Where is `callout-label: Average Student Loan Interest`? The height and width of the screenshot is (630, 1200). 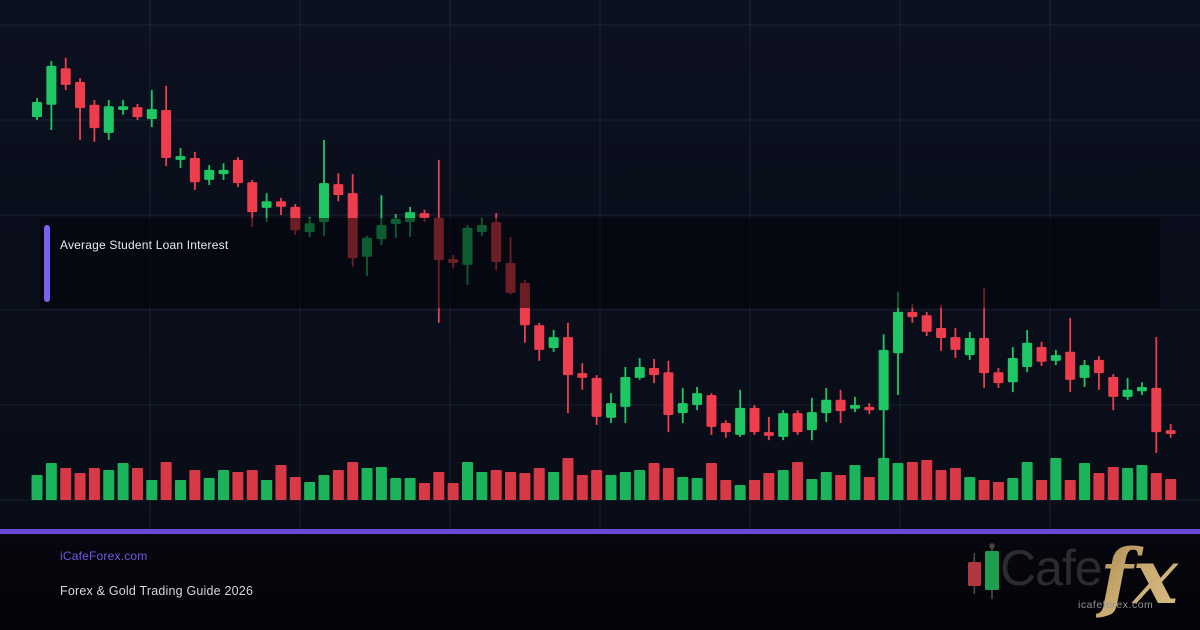 callout-label: Average Student Loan Interest is located at coordinates (144, 245).